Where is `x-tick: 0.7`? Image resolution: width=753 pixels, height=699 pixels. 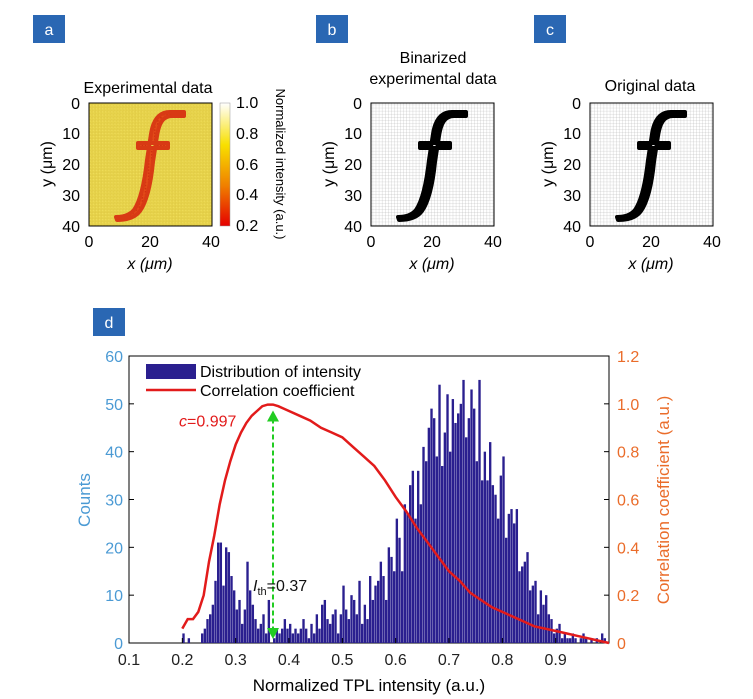 x-tick: 0.7 is located at coordinates (449, 660).